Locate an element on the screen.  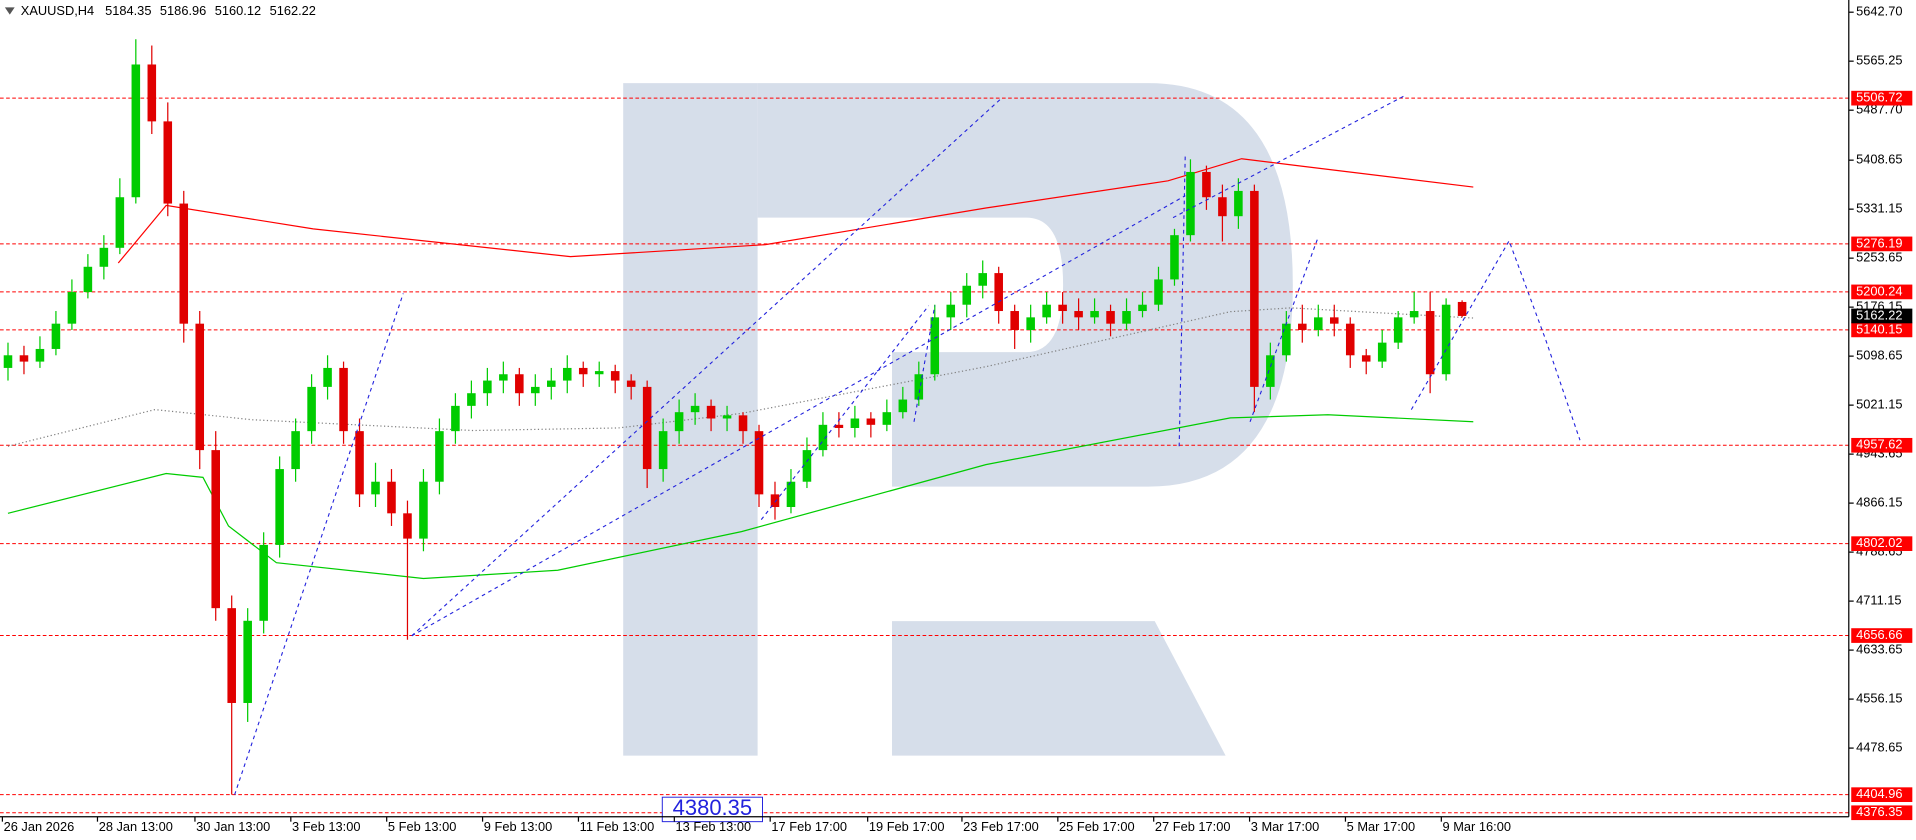
current-price-label: 5162.22 is located at coordinates (1879, 314).